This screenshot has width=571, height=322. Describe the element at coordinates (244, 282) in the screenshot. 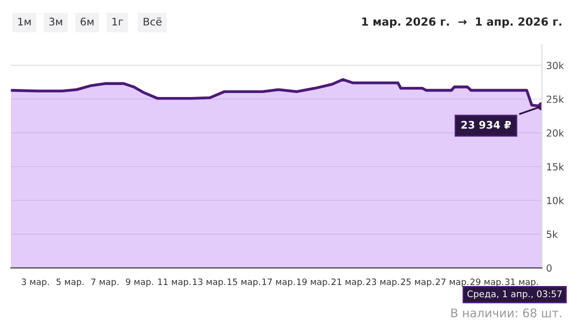

I see `x-tick-label: 15 мар.` at that location.